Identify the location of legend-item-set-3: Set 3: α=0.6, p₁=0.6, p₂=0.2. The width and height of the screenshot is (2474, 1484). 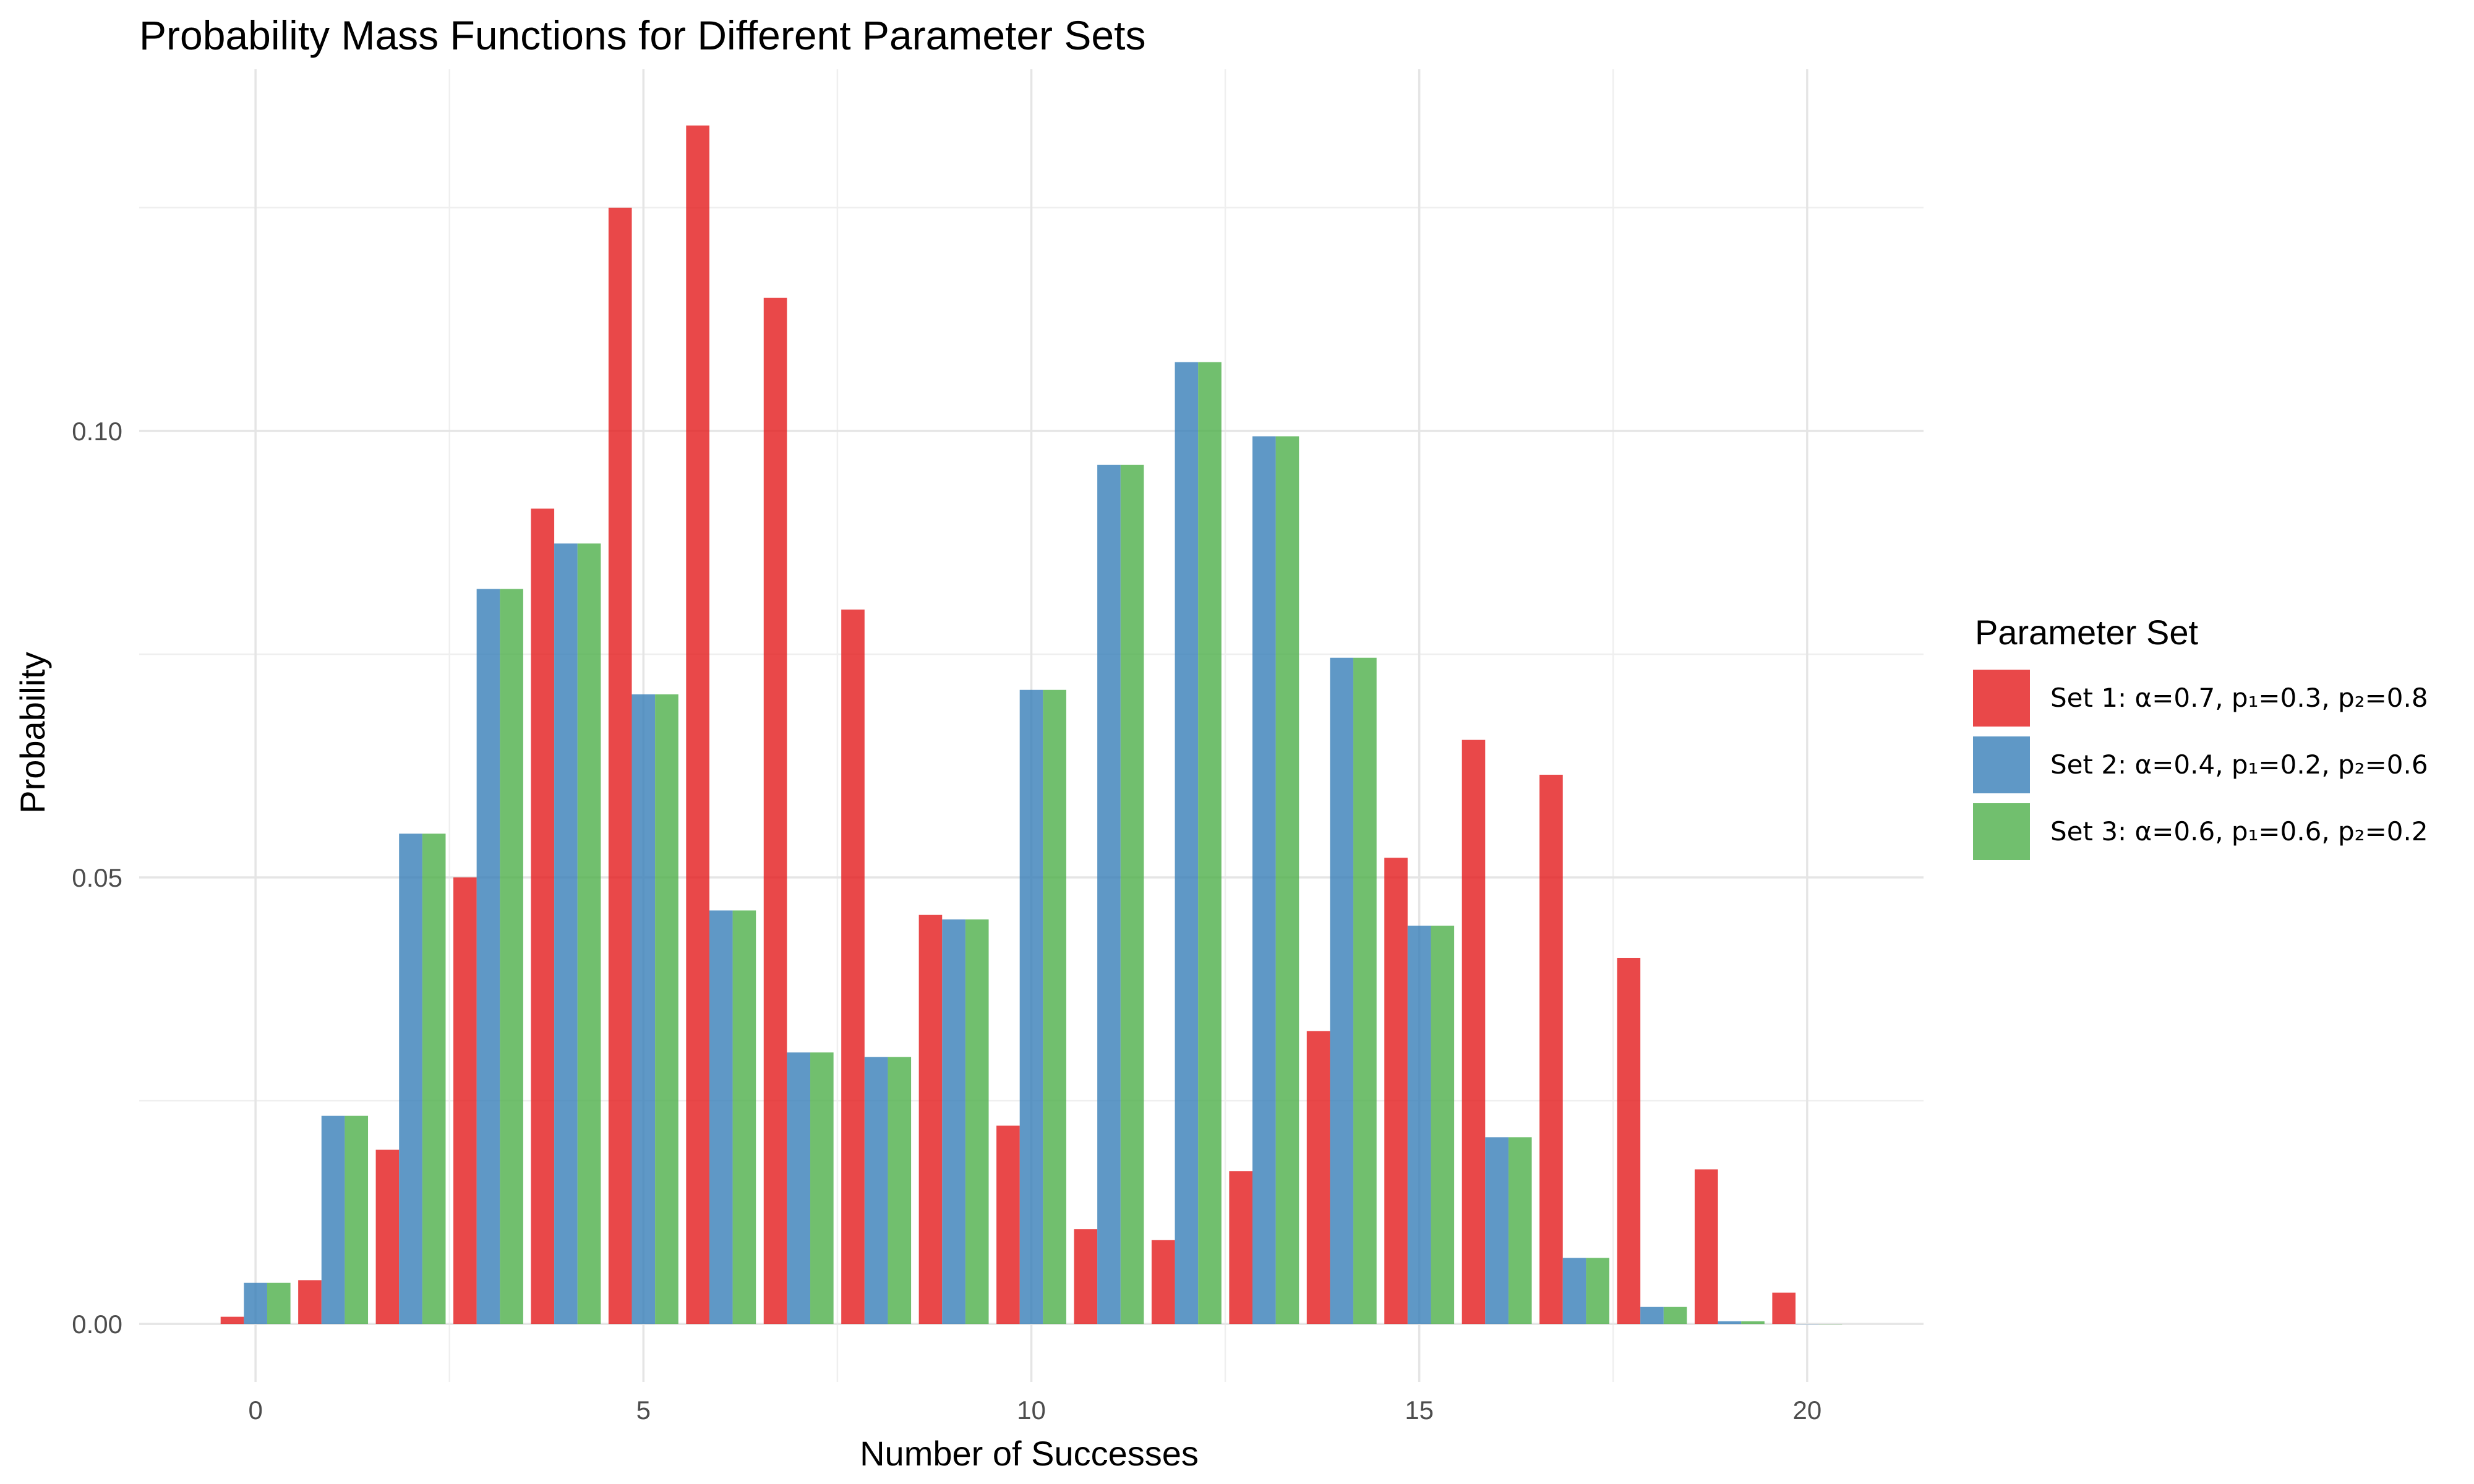
(2200, 831).